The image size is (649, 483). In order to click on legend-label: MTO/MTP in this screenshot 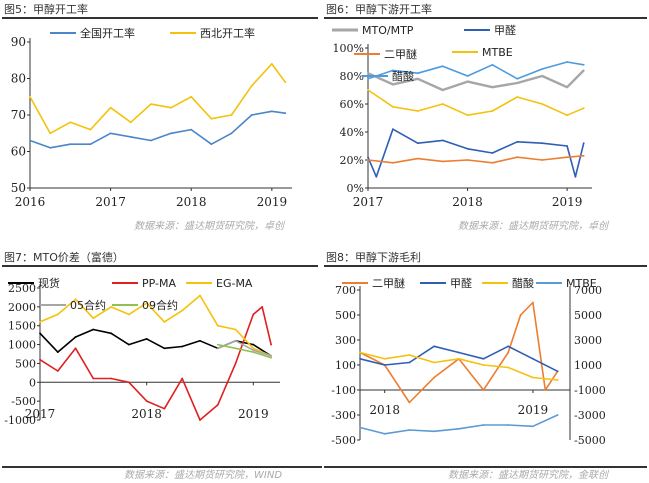, I will do `click(388, 30)`.